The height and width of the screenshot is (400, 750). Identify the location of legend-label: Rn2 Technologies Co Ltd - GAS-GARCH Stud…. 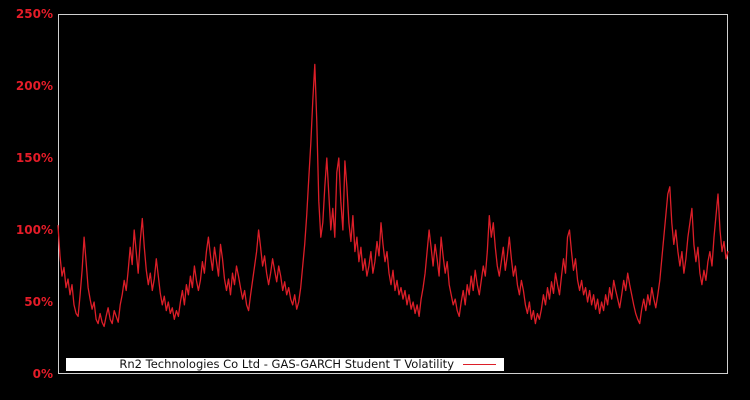
(286, 364).